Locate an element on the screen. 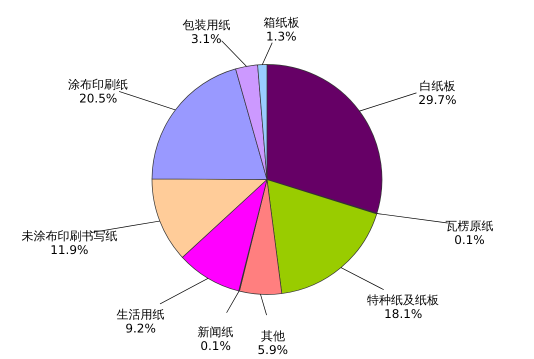 The height and width of the screenshot is (359, 534). slice-label: 瓦楞原纸 is located at coordinates (469, 225).